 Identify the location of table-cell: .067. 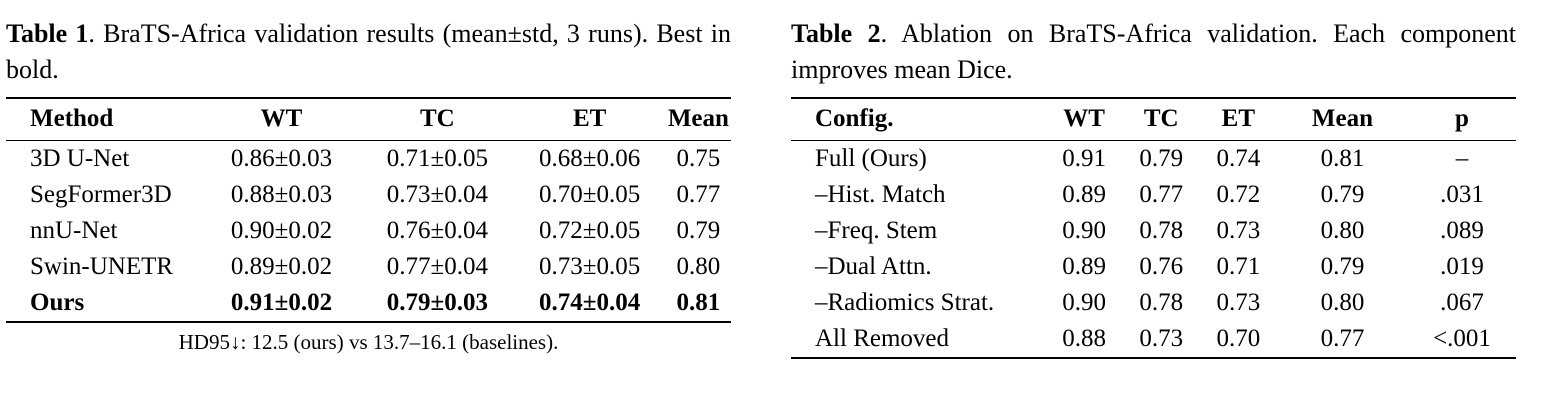
(1462, 302).